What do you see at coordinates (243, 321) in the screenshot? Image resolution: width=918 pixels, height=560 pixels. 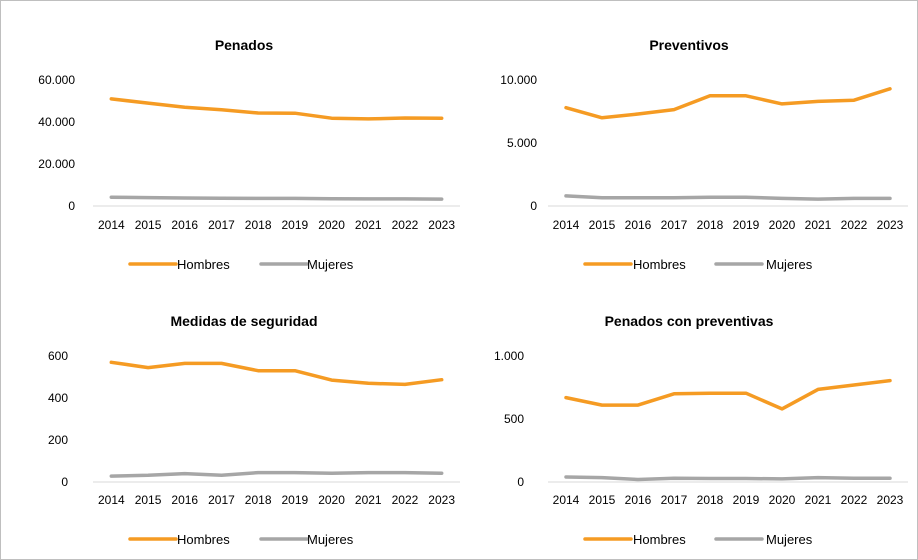 I see `chart-title: Medidas de seguridad` at bounding box center [243, 321].